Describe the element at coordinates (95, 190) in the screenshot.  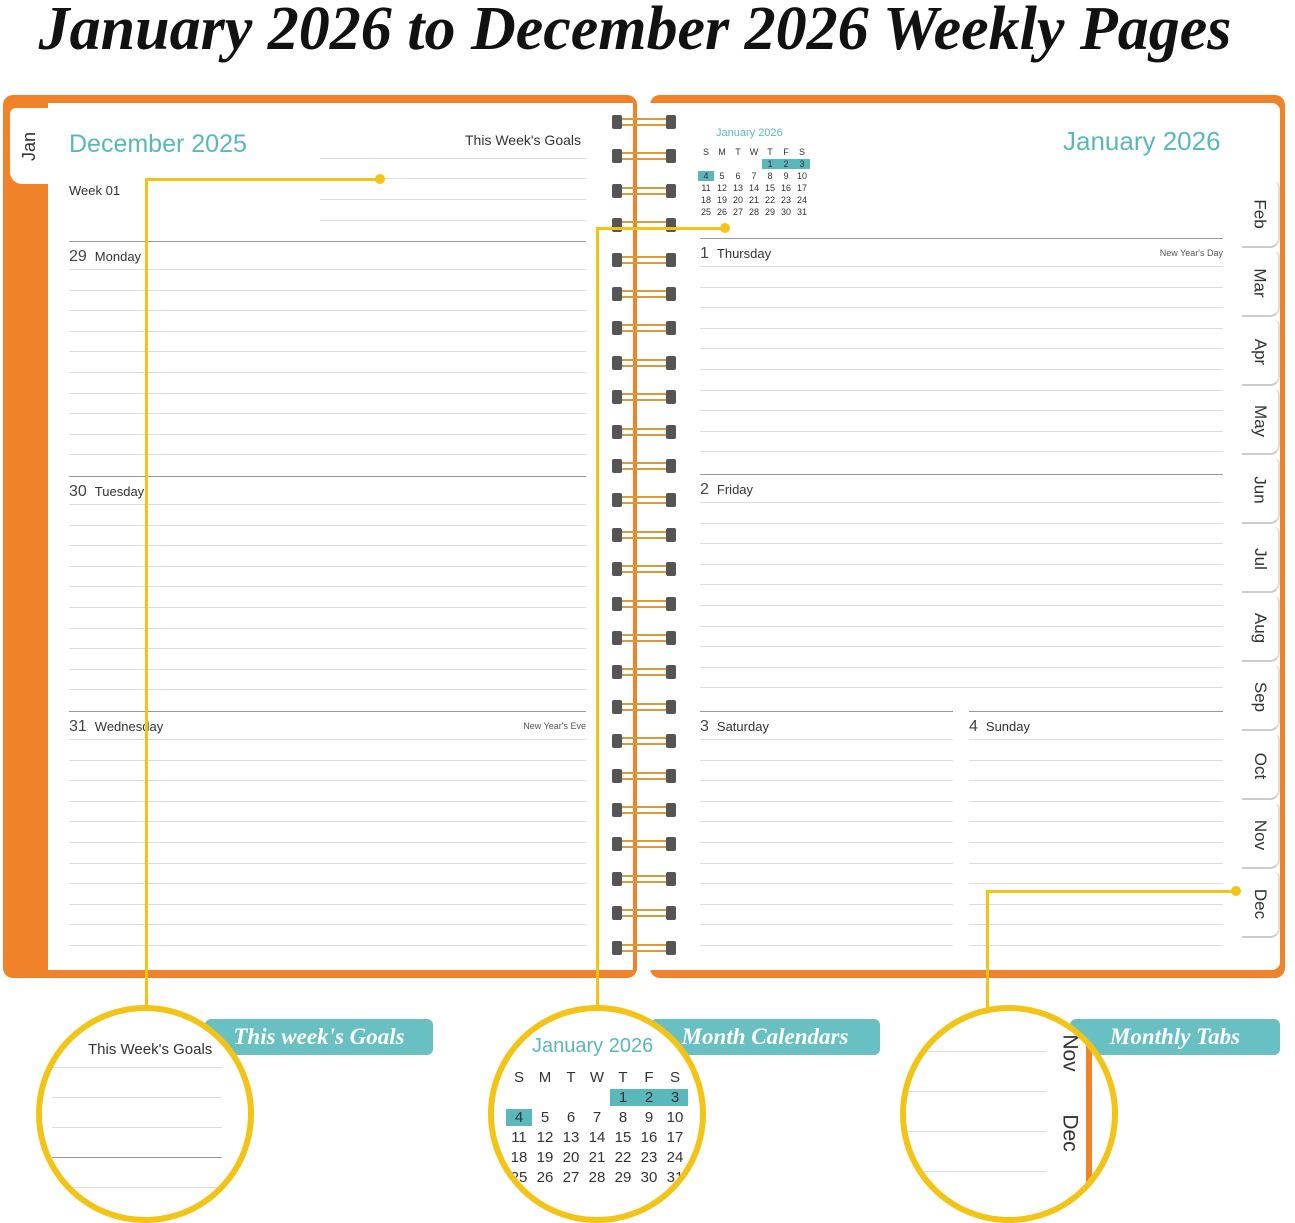
I see `week-label: Week 01` at that location.